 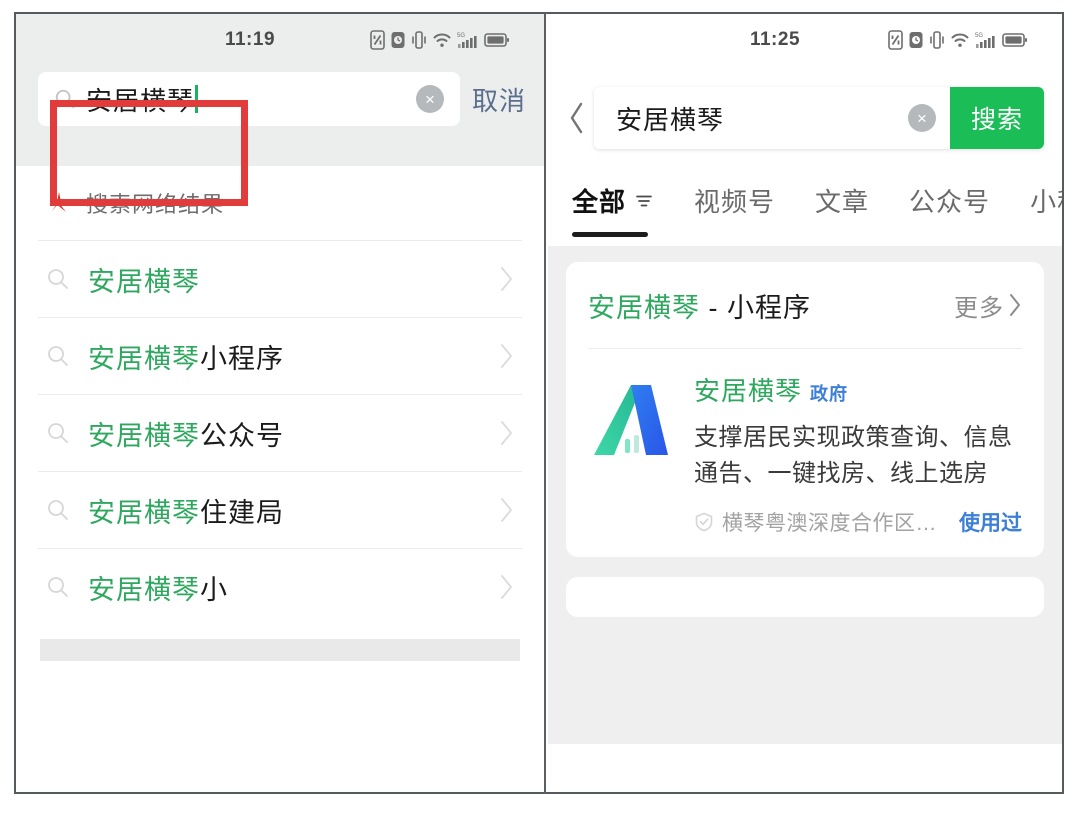 What do you see at coordinates (293, 587) in the screenshot?
I see `suggestion-text: 安居横琴小` at bounding box center [293, 587].